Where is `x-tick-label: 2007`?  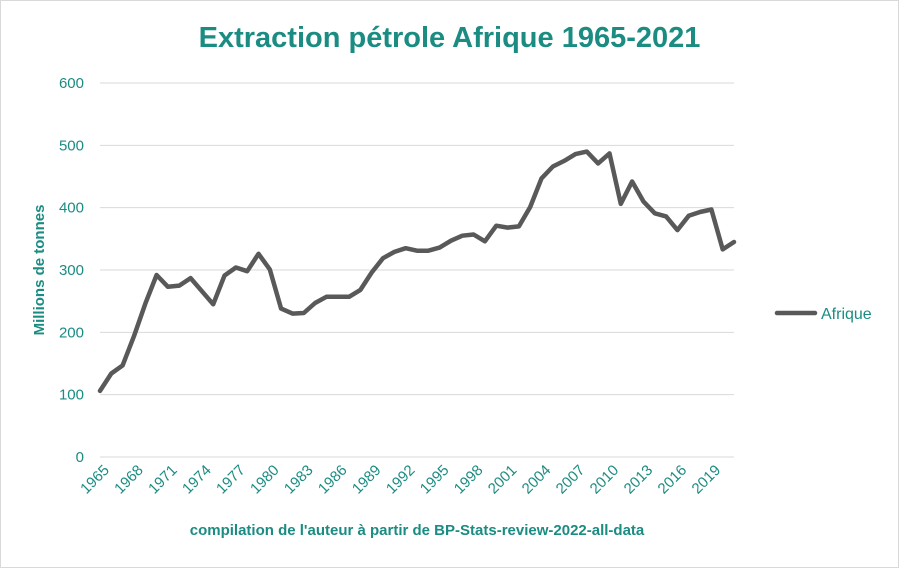 x-tick-label: 2007 is located at coordinates (571, 480).